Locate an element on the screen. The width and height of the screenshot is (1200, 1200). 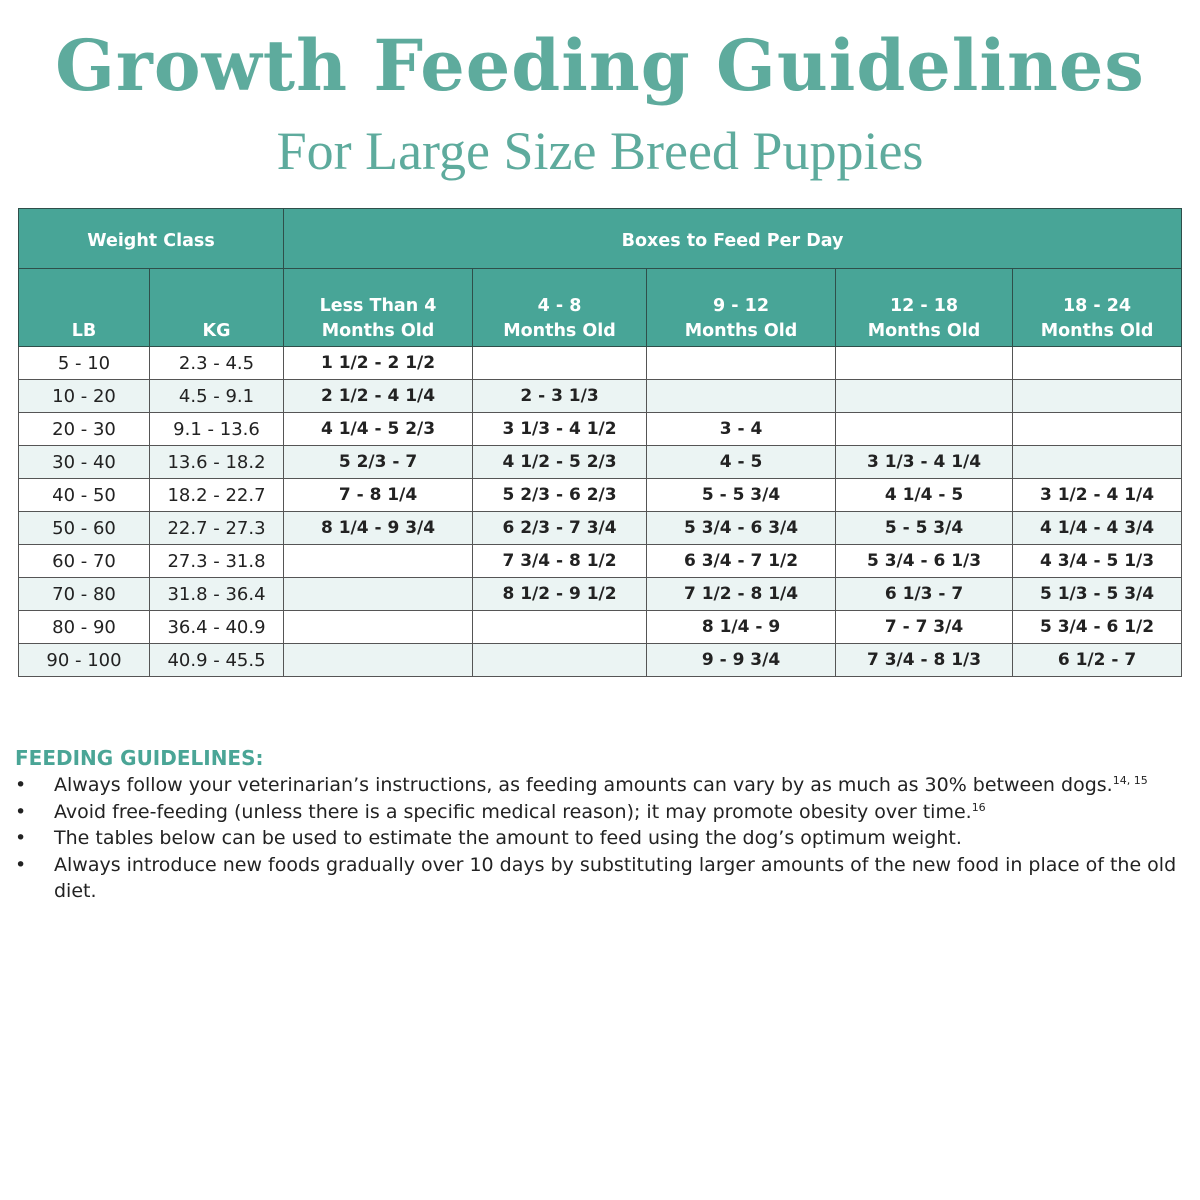
table-row: 10 - 20 4.5 - 9.1 2 1/2 - 4 1/4 2 - 3 1/3 is located at coordinates (600, 396).